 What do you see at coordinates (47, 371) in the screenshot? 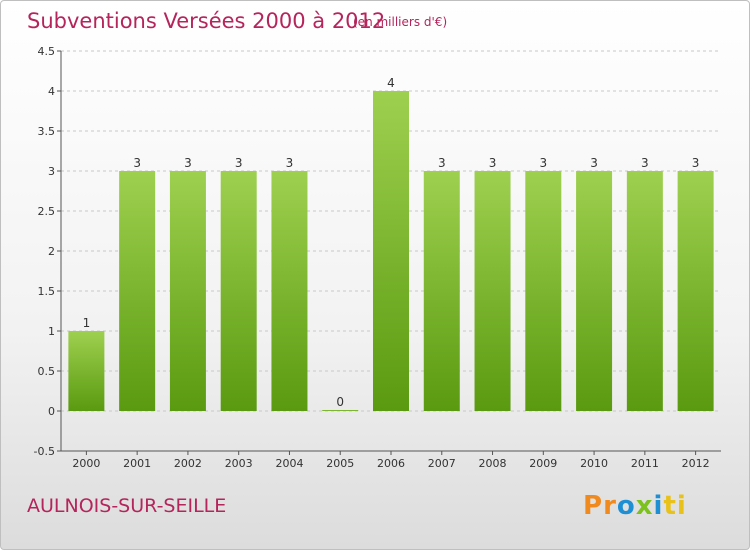
I see `y-tick-label: 0.5` at bounding box center [47, 371].